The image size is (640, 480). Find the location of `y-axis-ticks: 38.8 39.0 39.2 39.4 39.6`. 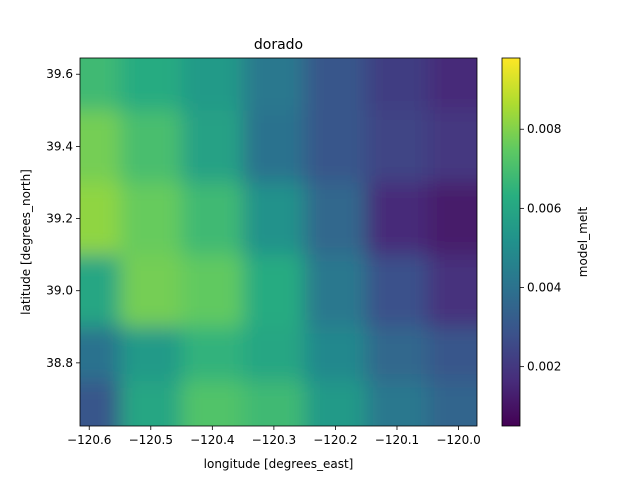

y-axis-ticks: 38.8 39.0 39.2 39.4 39.6 is located at coordinates (63, 218).